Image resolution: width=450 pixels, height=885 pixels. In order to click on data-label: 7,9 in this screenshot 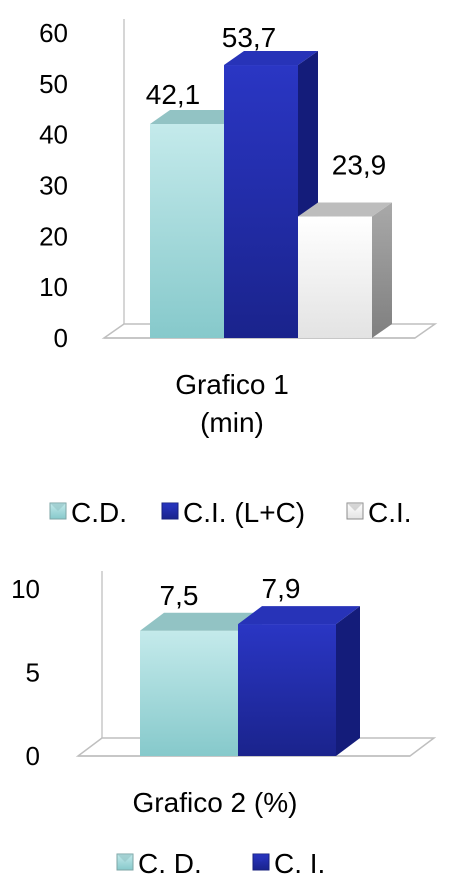, I will do `click(281, 588)`.